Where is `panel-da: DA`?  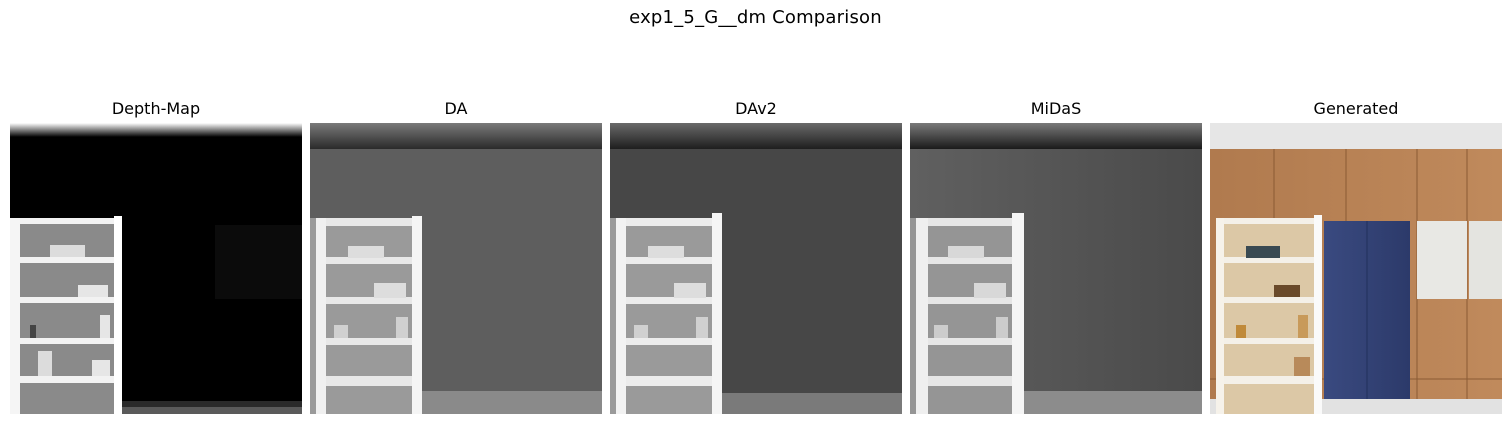
panel-da: DA is located at coordinates (456, 257).